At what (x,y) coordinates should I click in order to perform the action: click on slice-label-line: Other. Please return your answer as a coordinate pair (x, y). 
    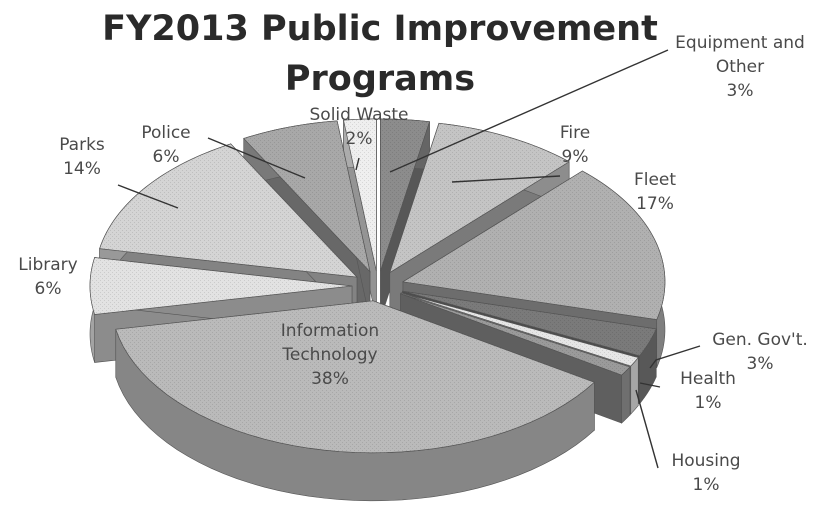
    Looking at the image, I should click on (740, 67).